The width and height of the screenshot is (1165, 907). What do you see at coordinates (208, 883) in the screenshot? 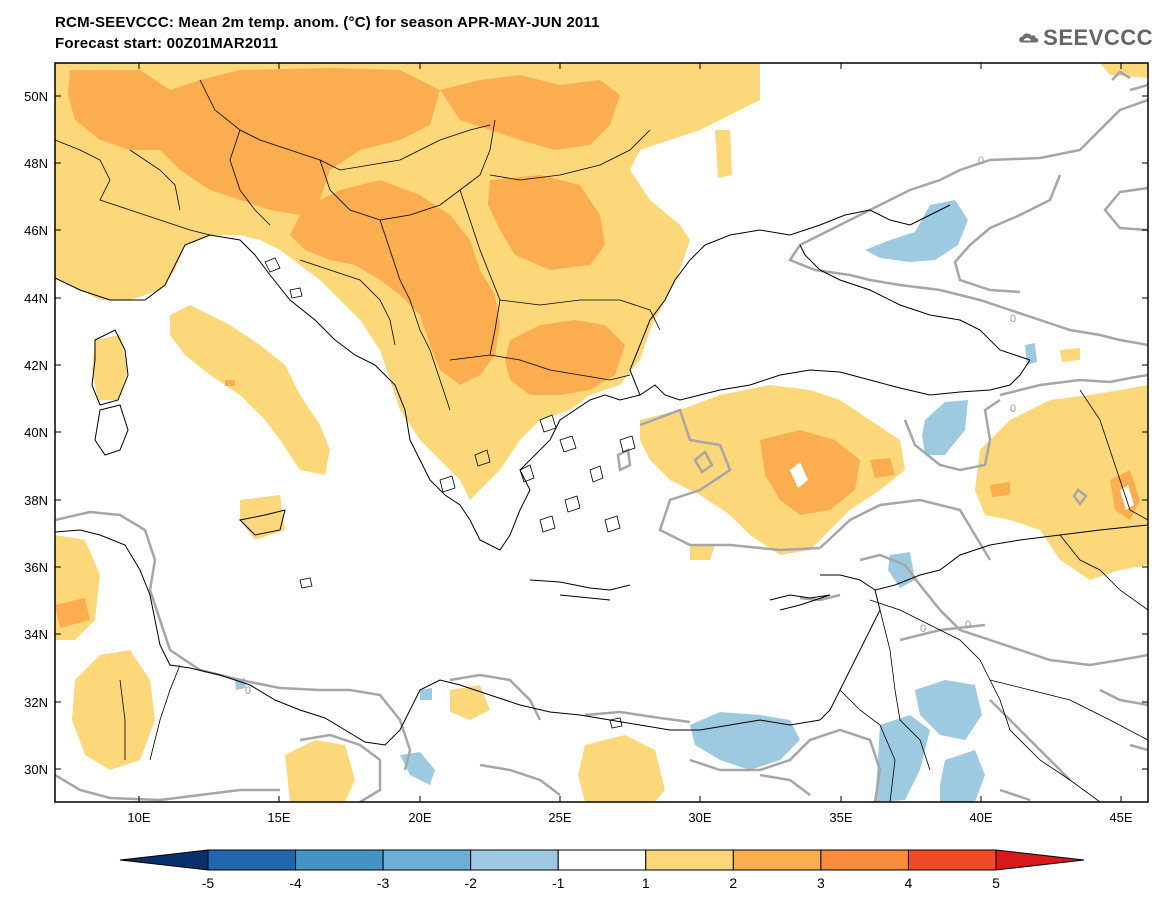
I see `colorbar-label: -5` at bounding box center [208, 883].